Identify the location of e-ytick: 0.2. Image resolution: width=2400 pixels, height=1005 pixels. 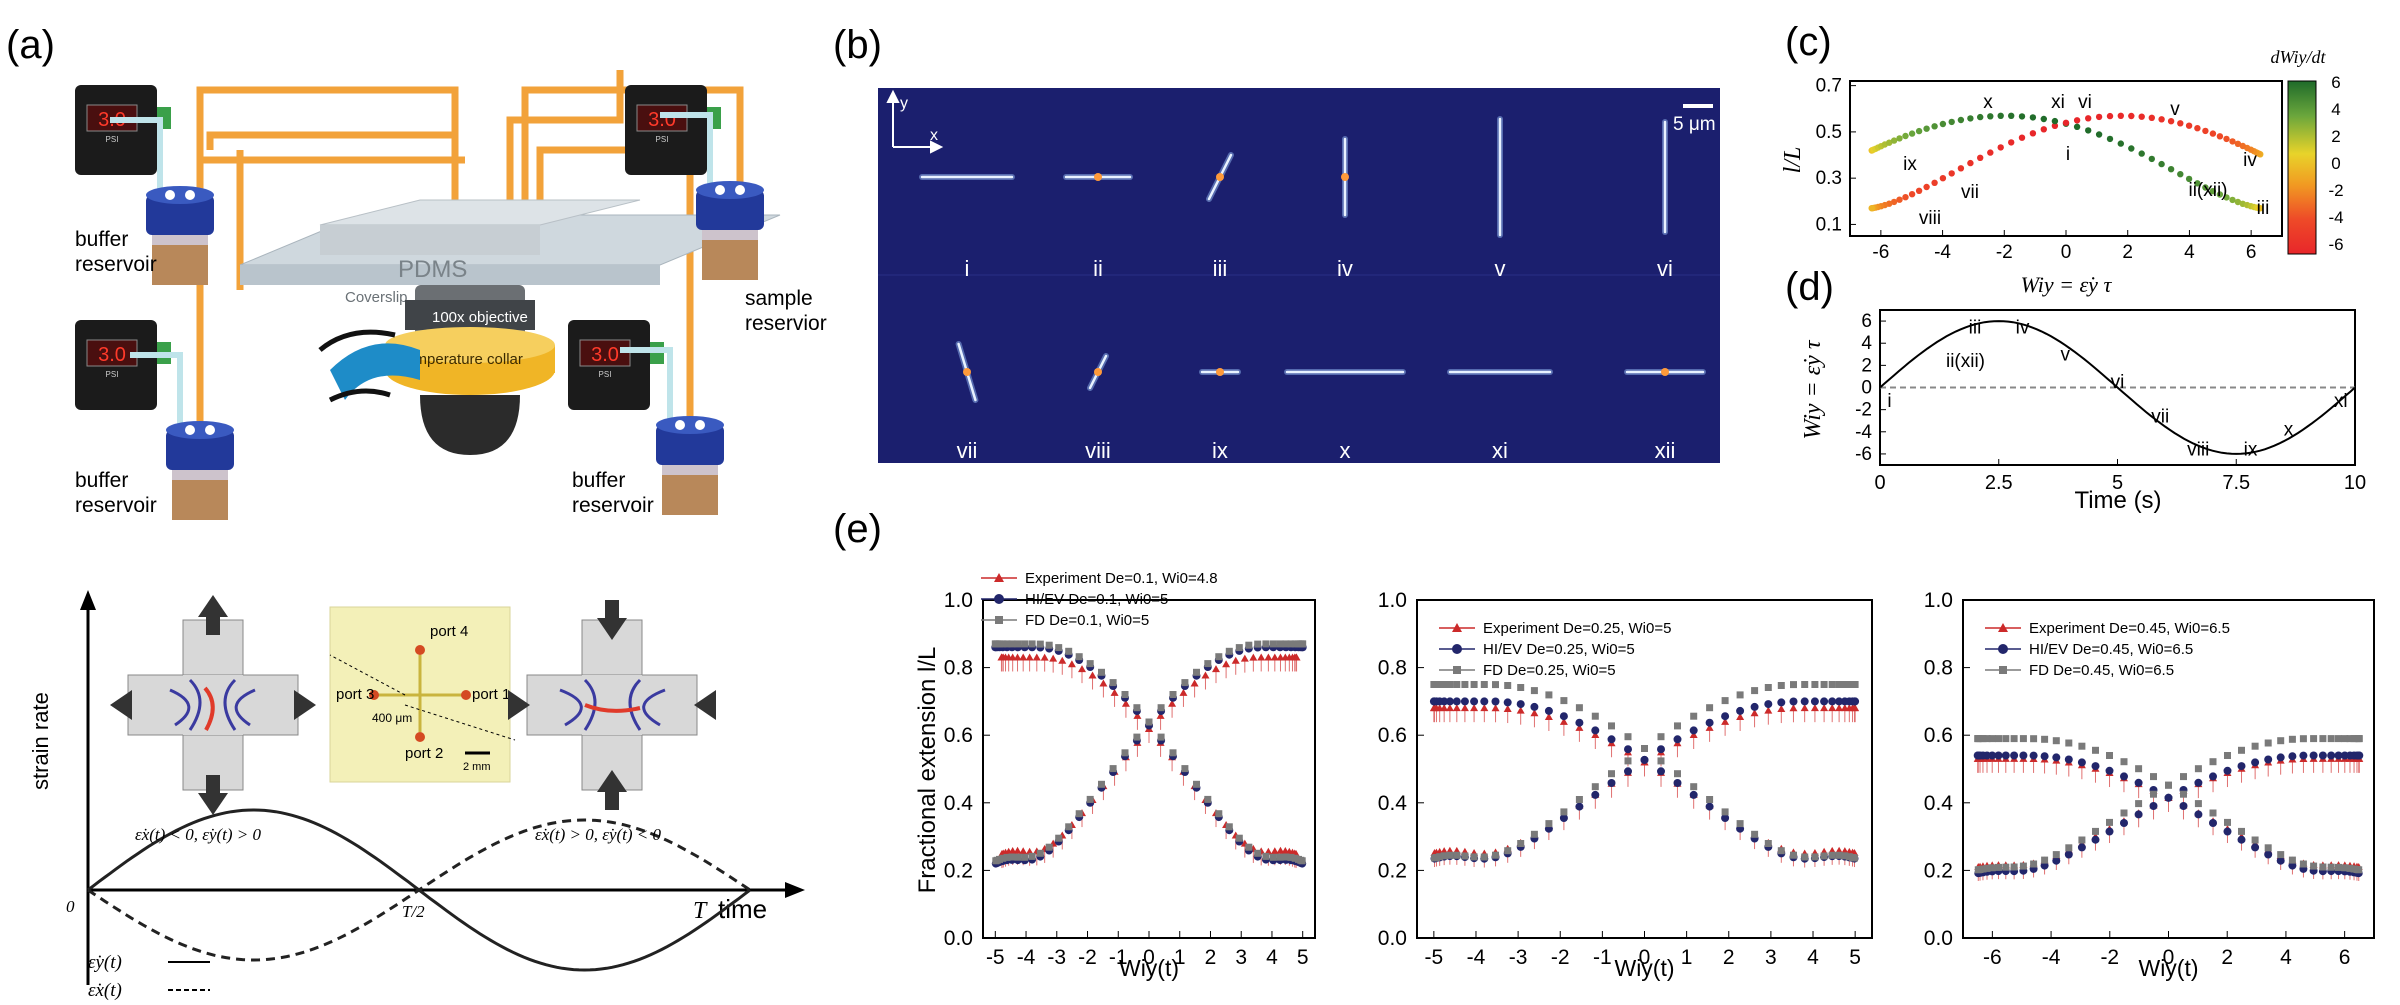
(958, 870).